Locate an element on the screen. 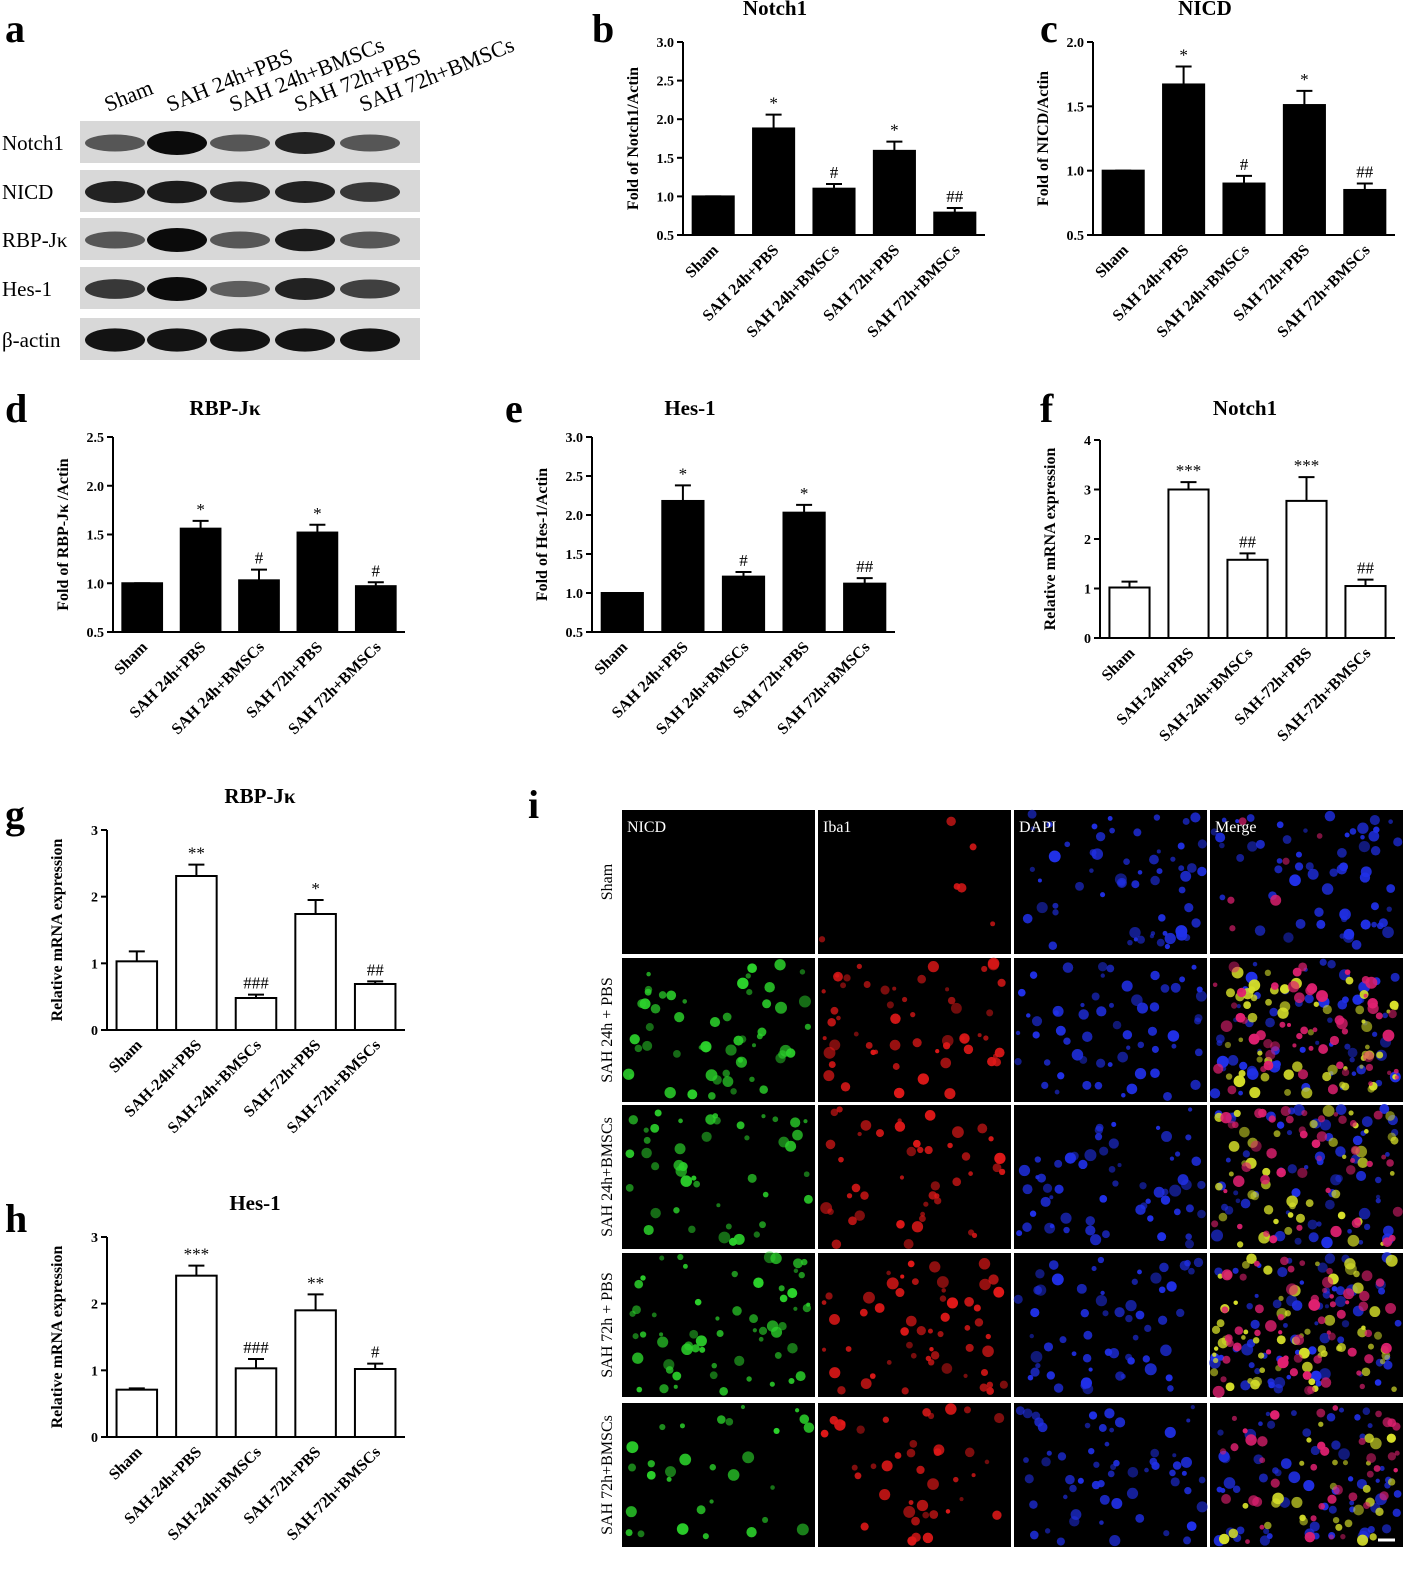  bar is located at coordinates (256, 1014).